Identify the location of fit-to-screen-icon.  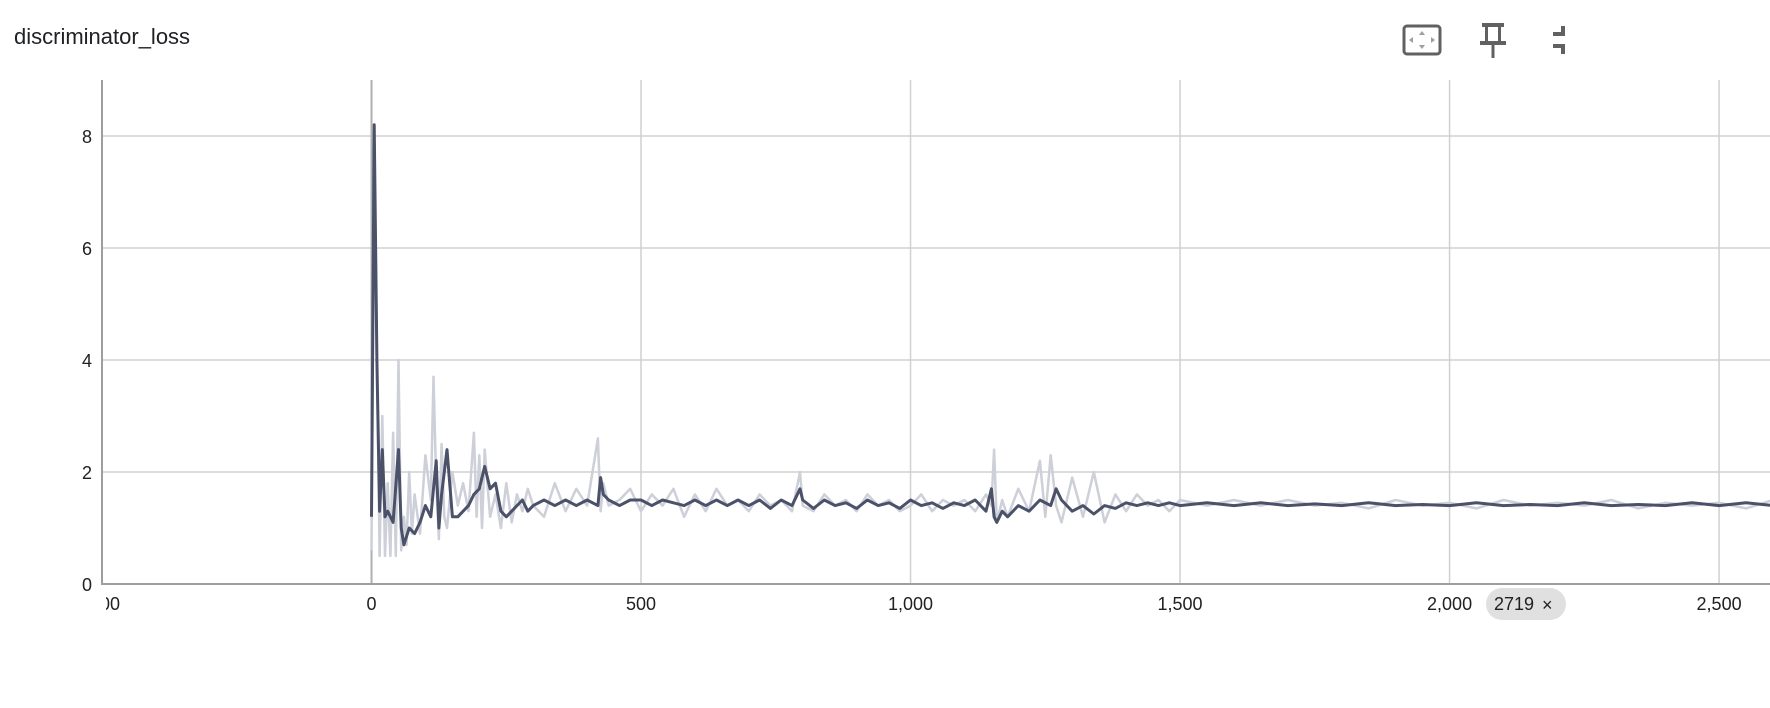
(1422, 40).